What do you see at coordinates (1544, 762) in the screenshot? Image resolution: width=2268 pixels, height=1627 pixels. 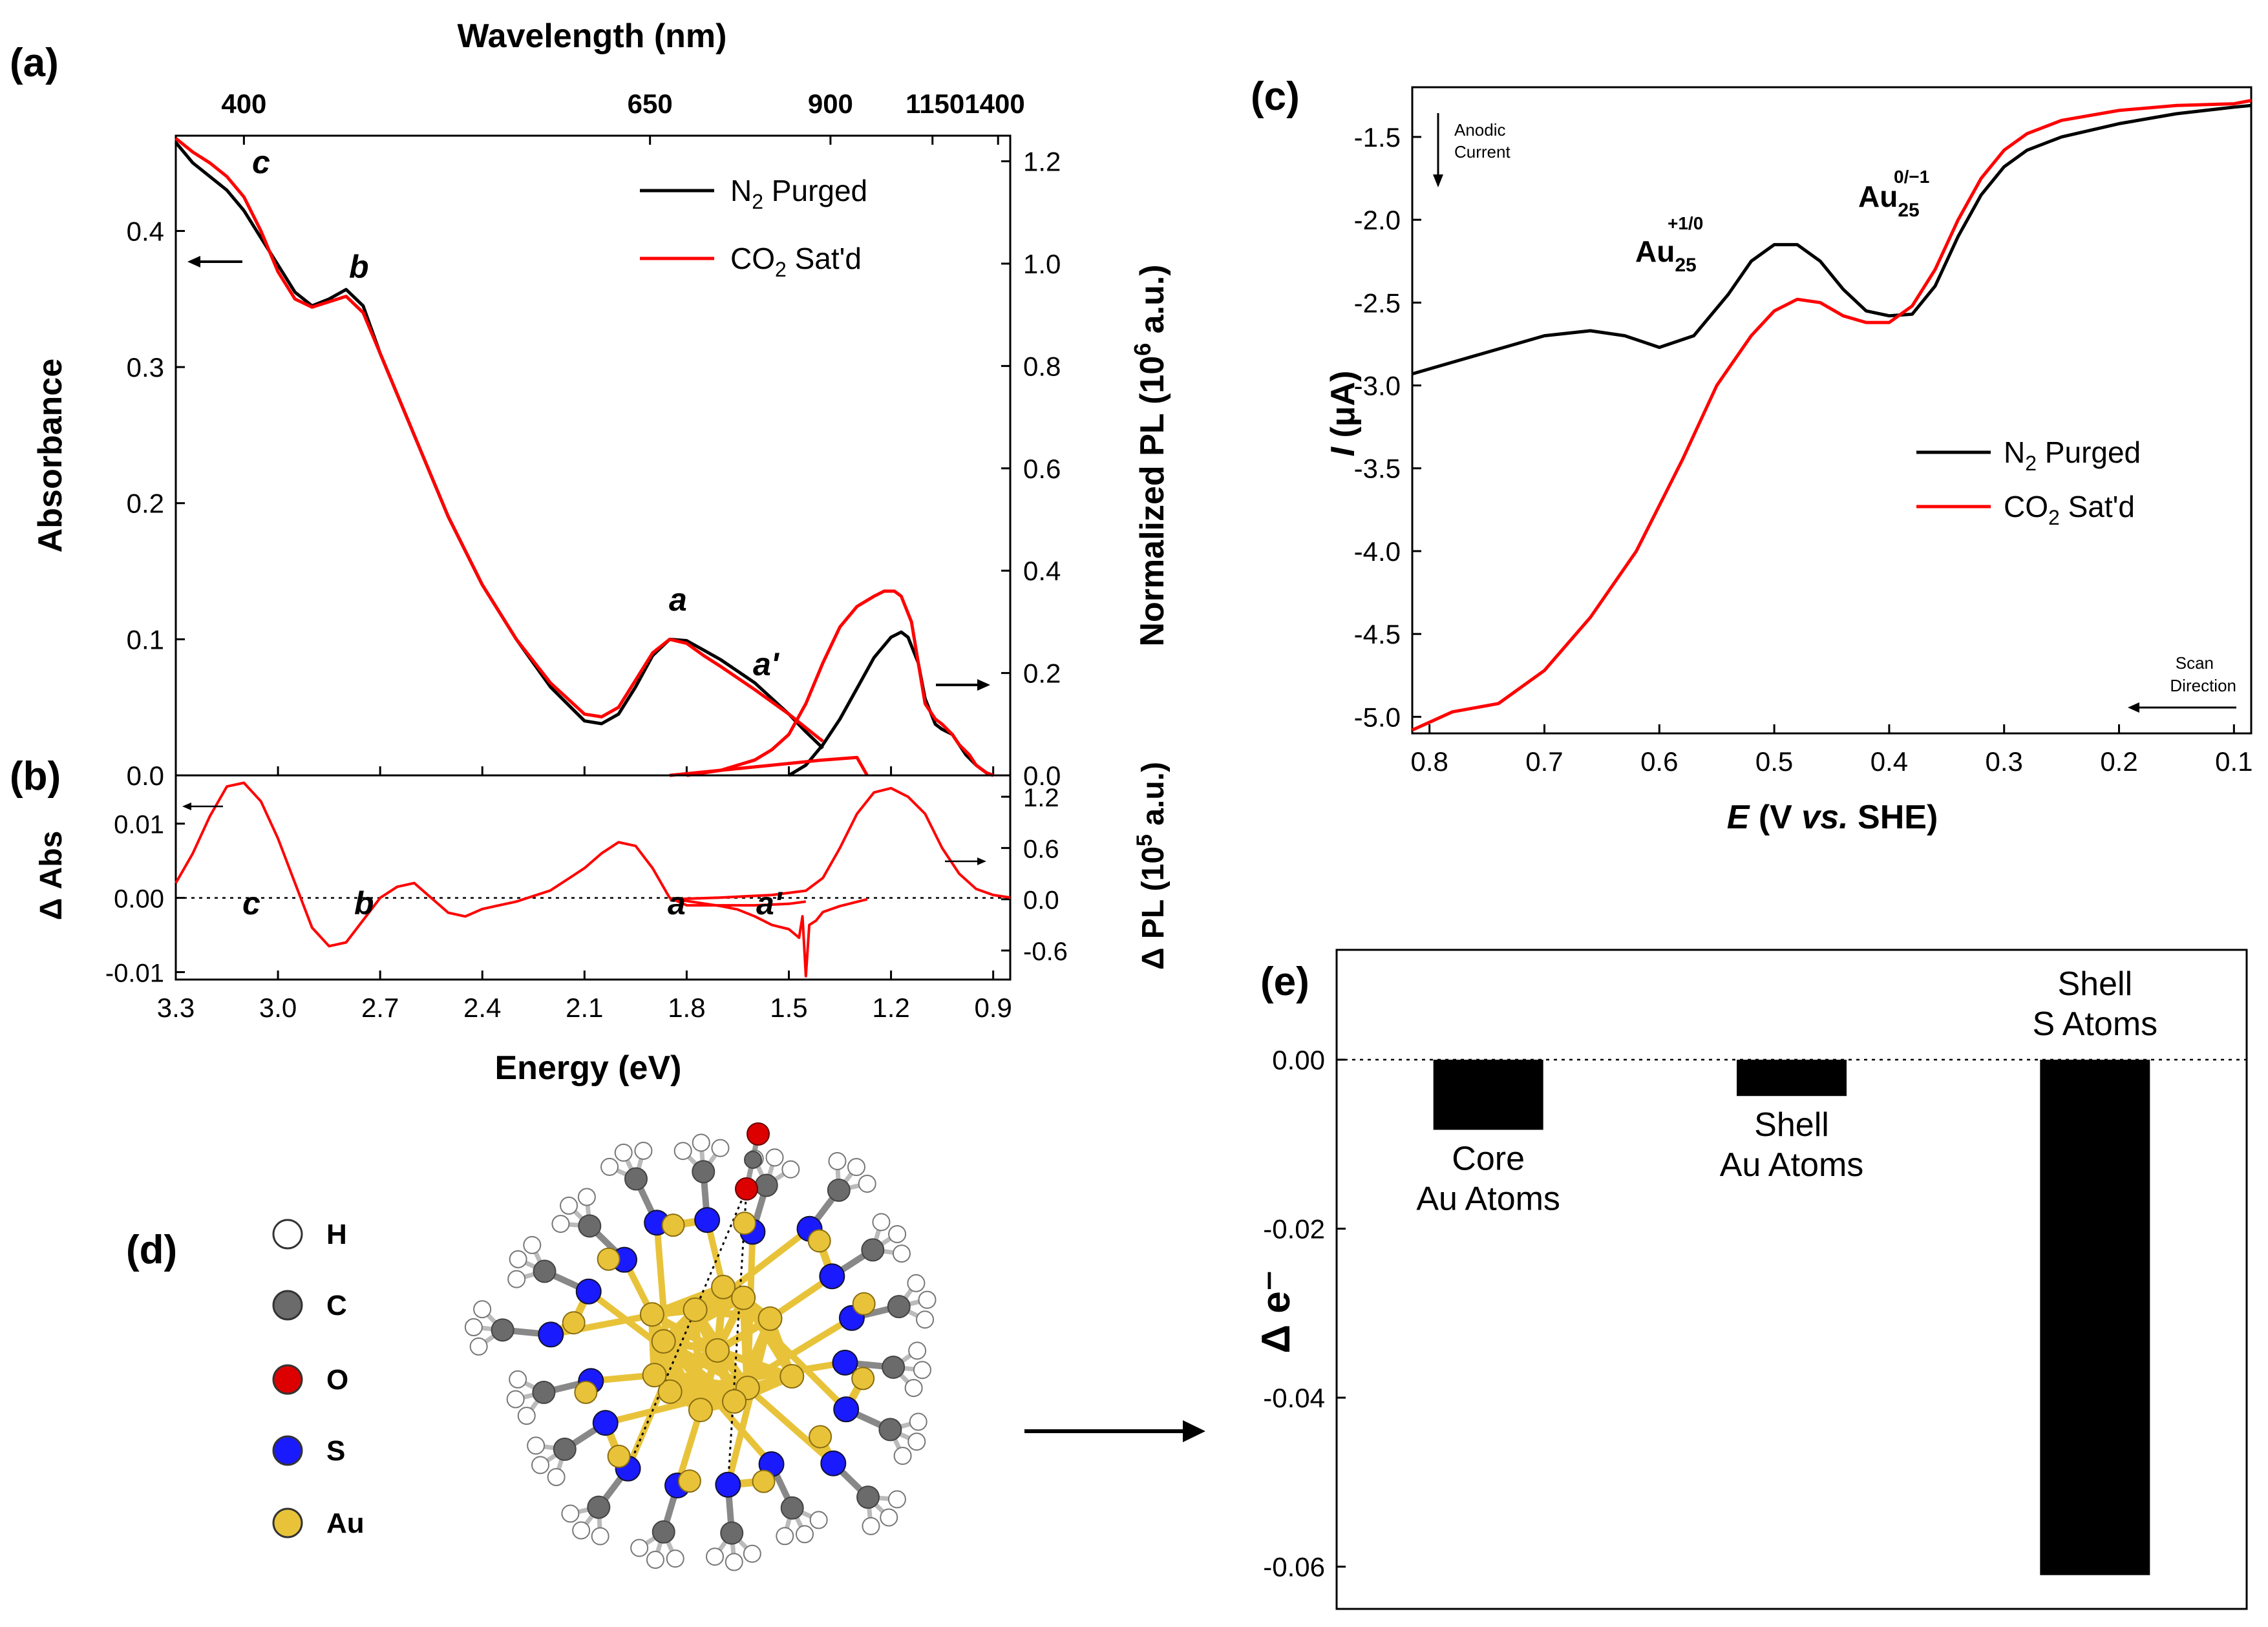 I see `potential-tick-label: 0.7` at bounding box center [1544, 762].